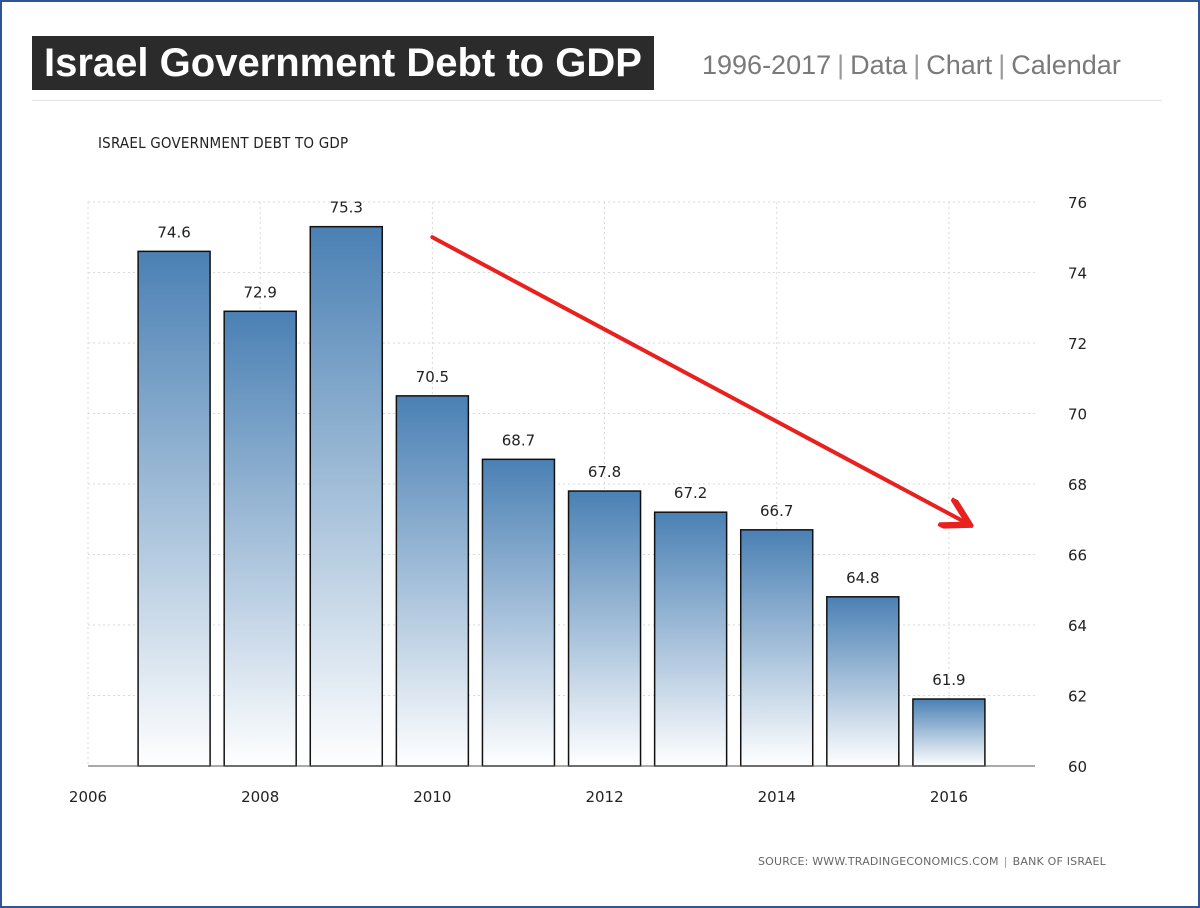  I want to click on data-label-2009: 75.3, so click(346, 208).